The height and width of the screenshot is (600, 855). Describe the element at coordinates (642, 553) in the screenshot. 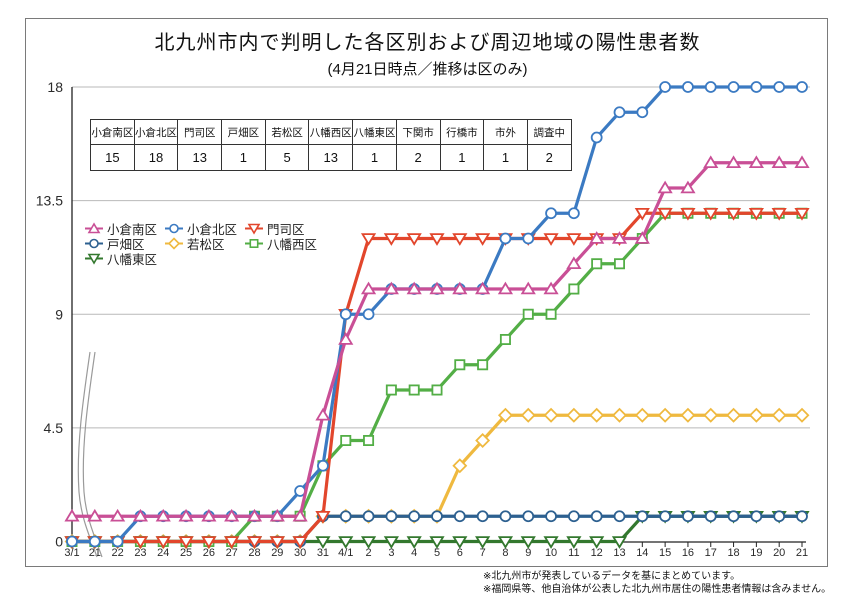

I see `x-tick-label: 14` at that location.